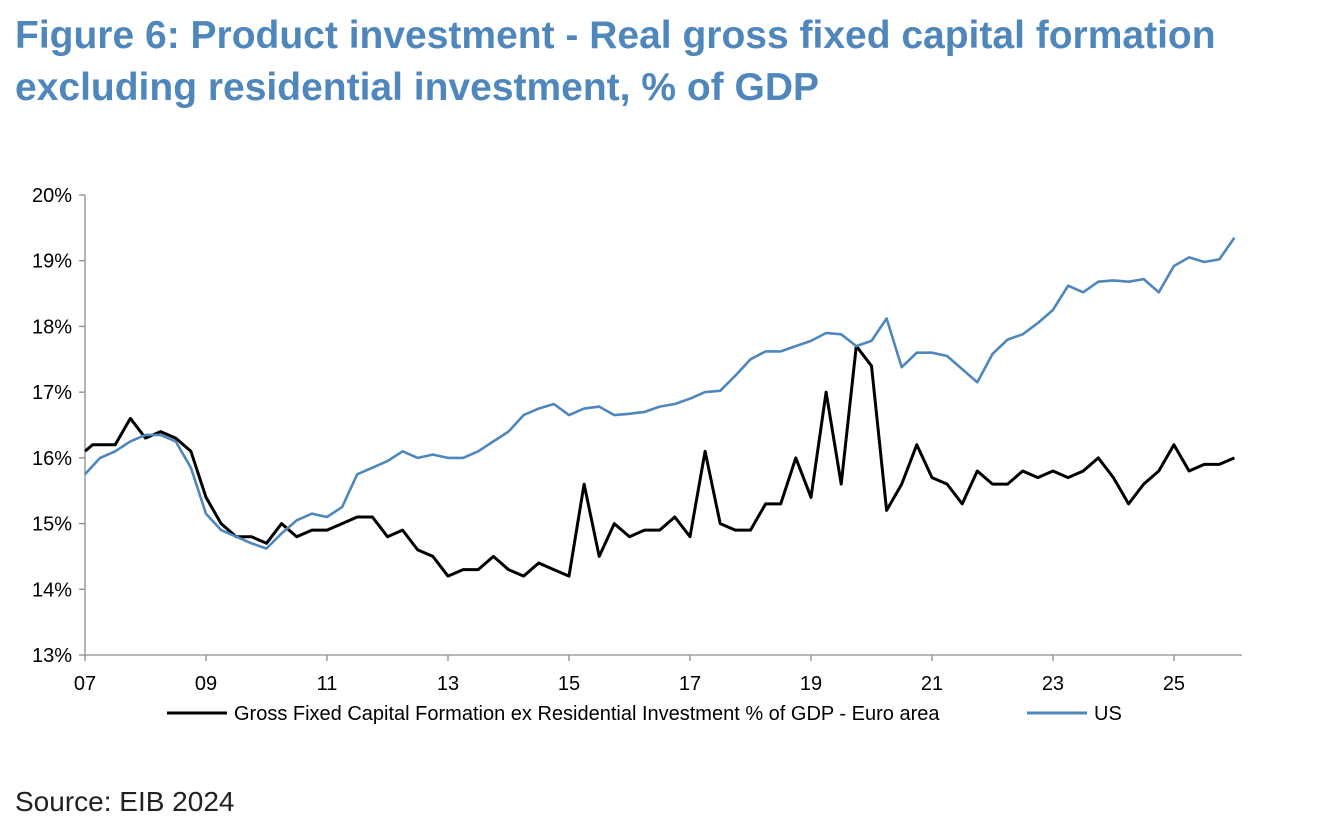 The image size is (1330, 831). Describe the element at coordinates (52, 196) in the screenshot. I see `y-tick-label: 20%` at that location.